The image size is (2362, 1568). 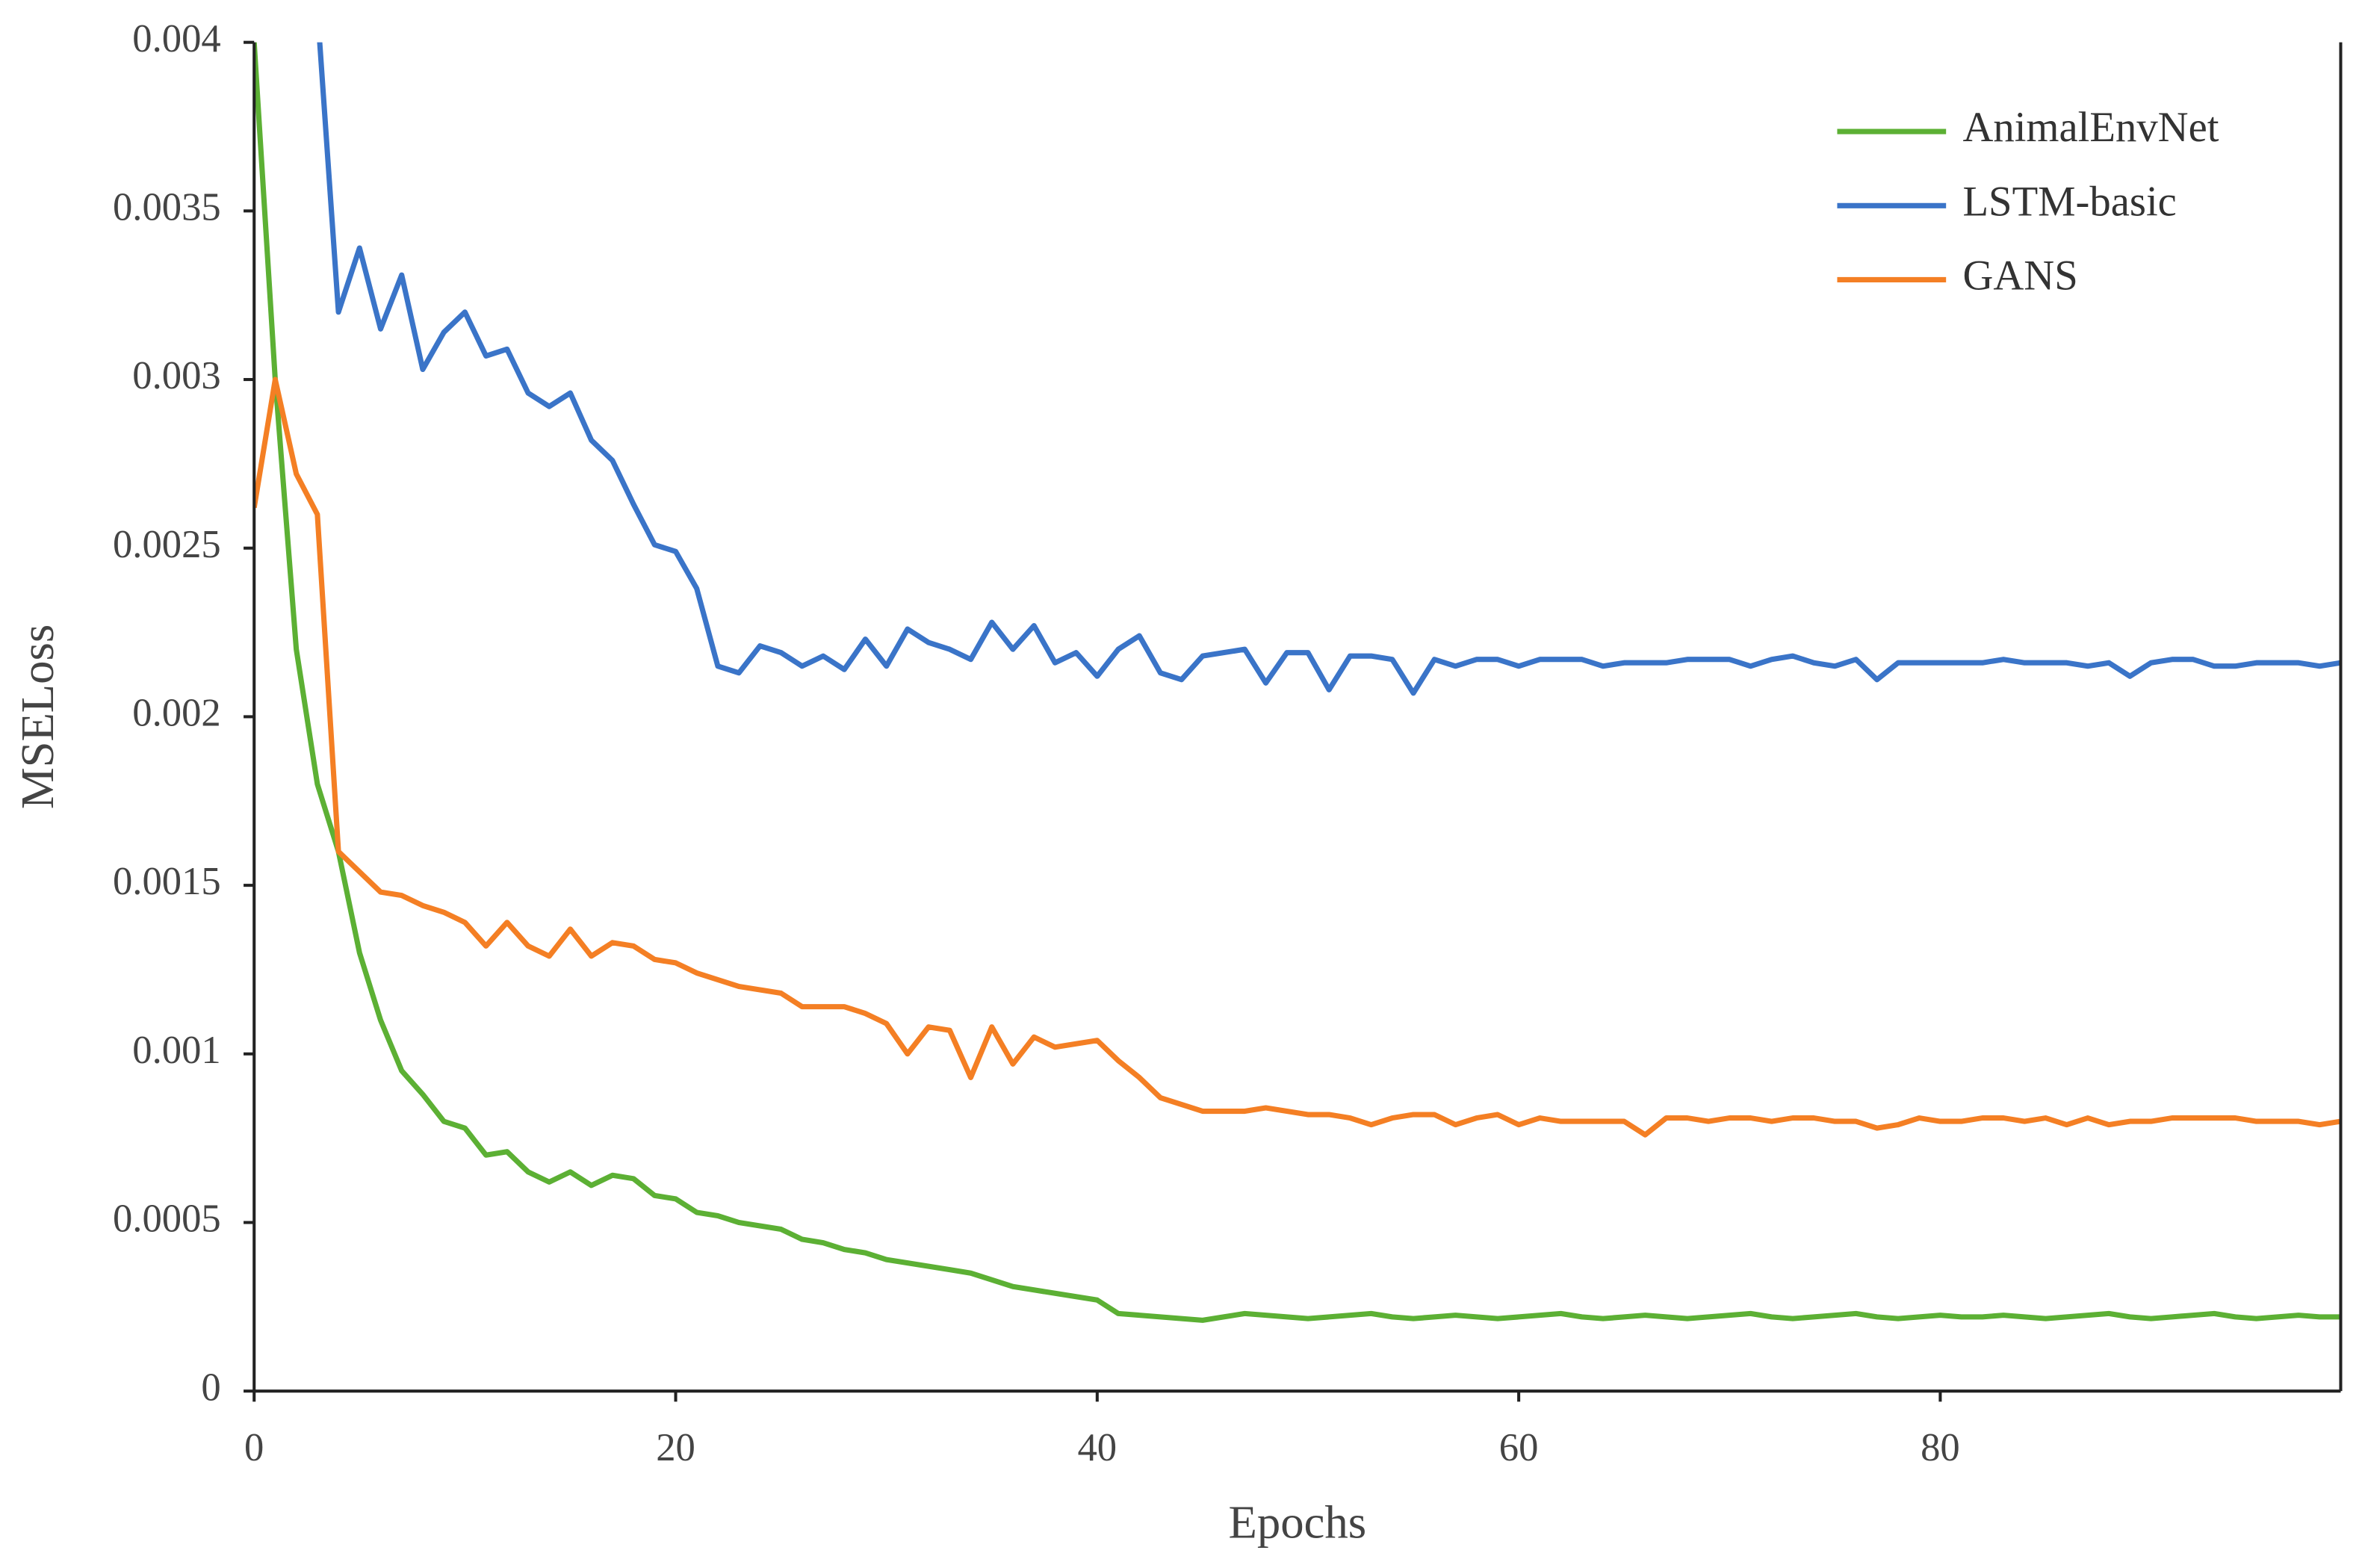 I want to click on legend-label: GANS, so click(x=2019, y=275).